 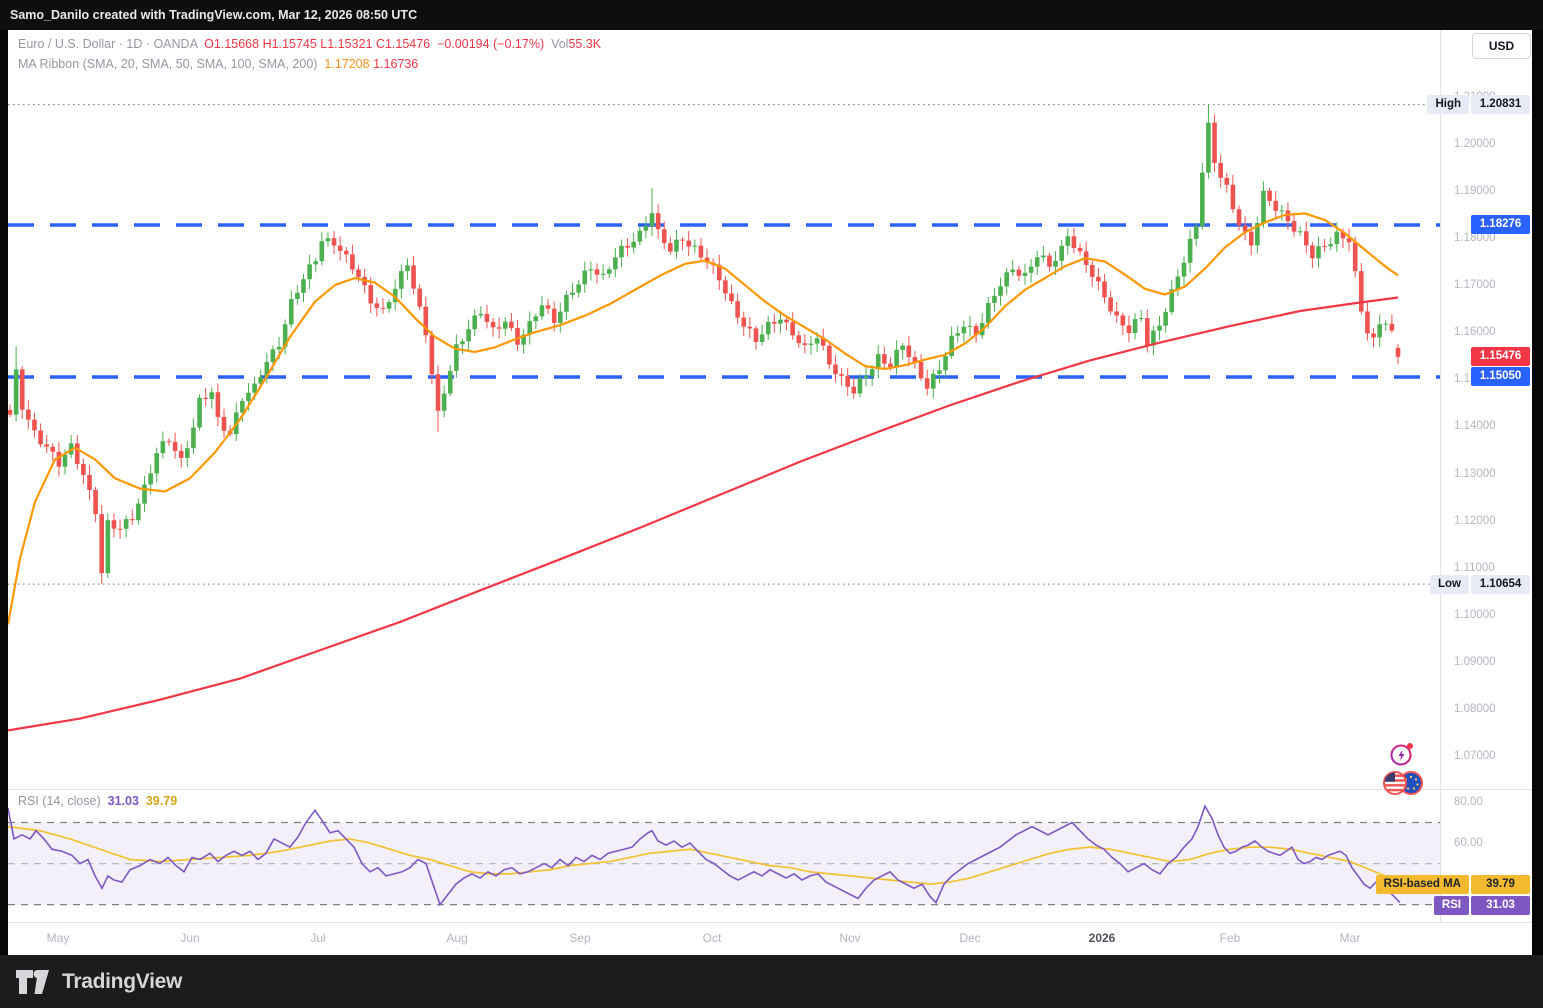 I want to click on low-marker-label: Low, so click(x=1449, y=584).